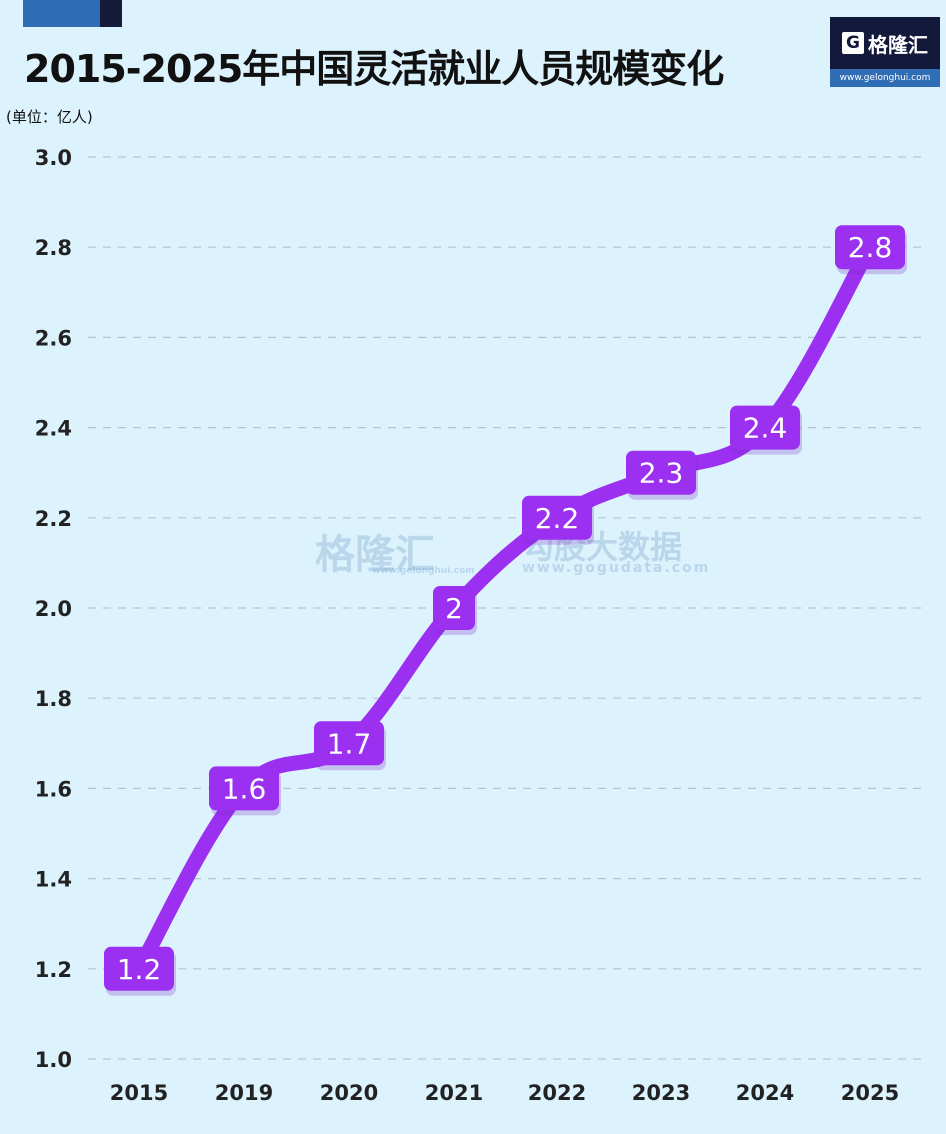  I want to click on y-tick-label: 1.0, so click(53, 1060).